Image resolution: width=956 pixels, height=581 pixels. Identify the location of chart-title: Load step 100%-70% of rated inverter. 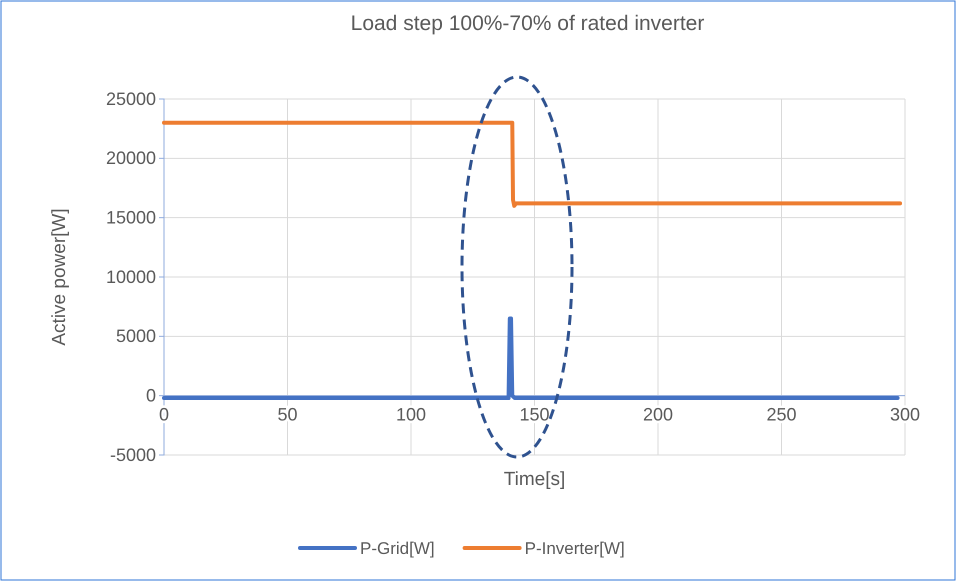
(527, 23).